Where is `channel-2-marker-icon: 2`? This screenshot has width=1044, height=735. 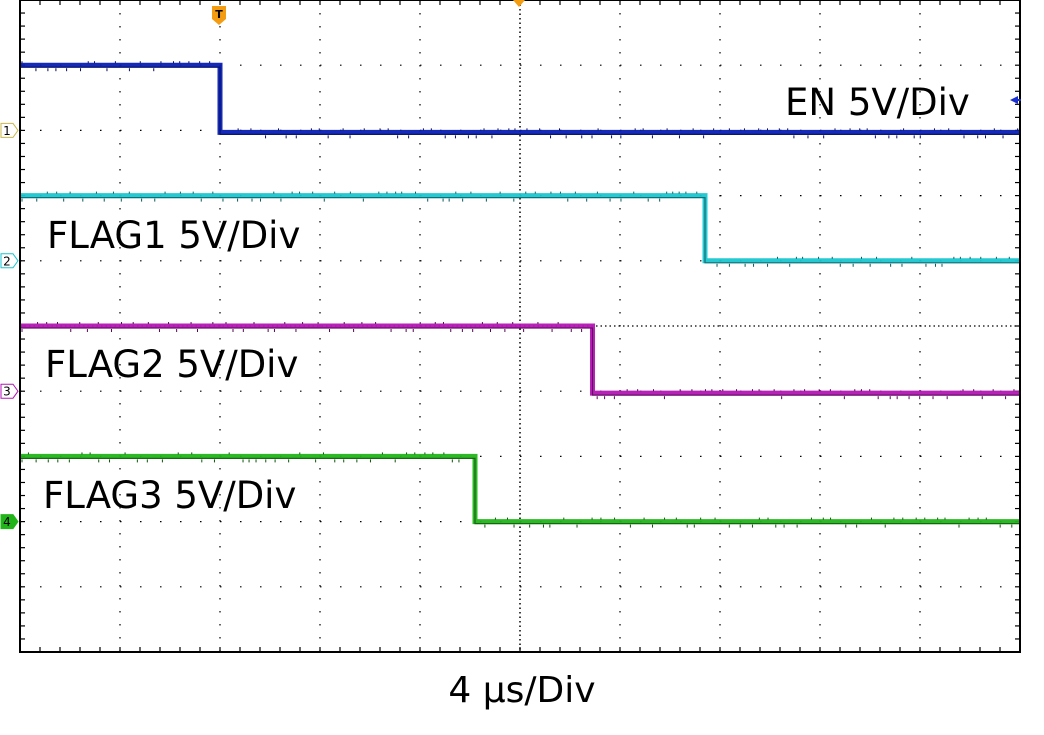 channel-2-marker-icon: 2 is located at coordinates (9, 261).